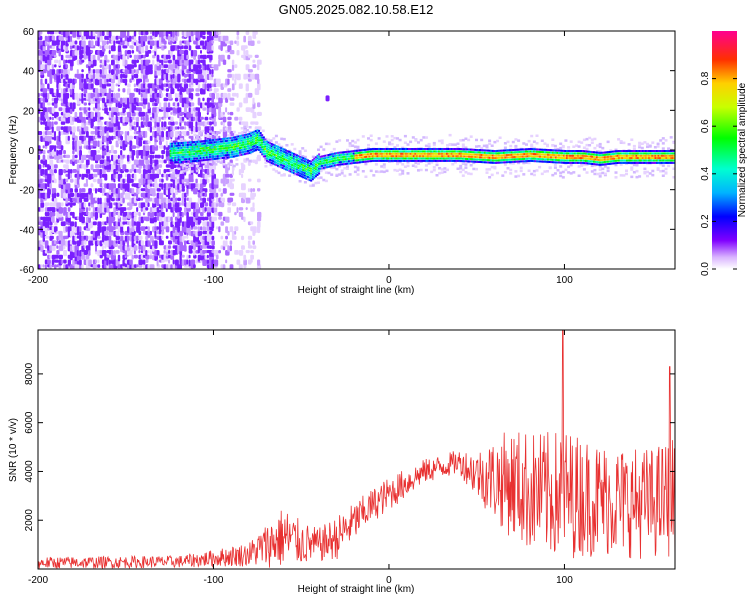 This screenshot has width=750, height=600. Describe the element at coordinates (259, 130) in the screenshot. I see `spectrogram-ridge-cell` at that location.